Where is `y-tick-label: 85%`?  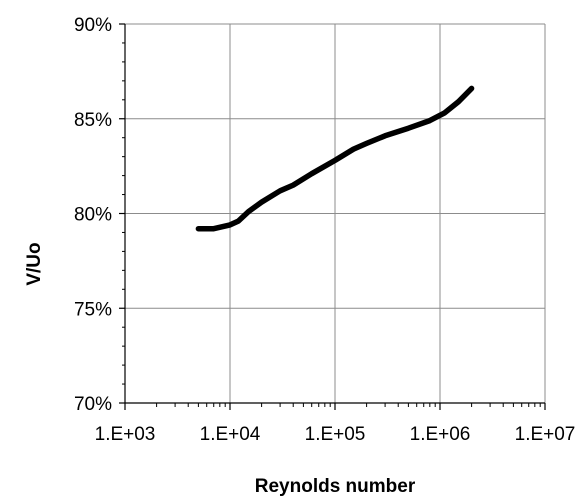 y-tick-label: 85% is located at coordinates (93, 120).